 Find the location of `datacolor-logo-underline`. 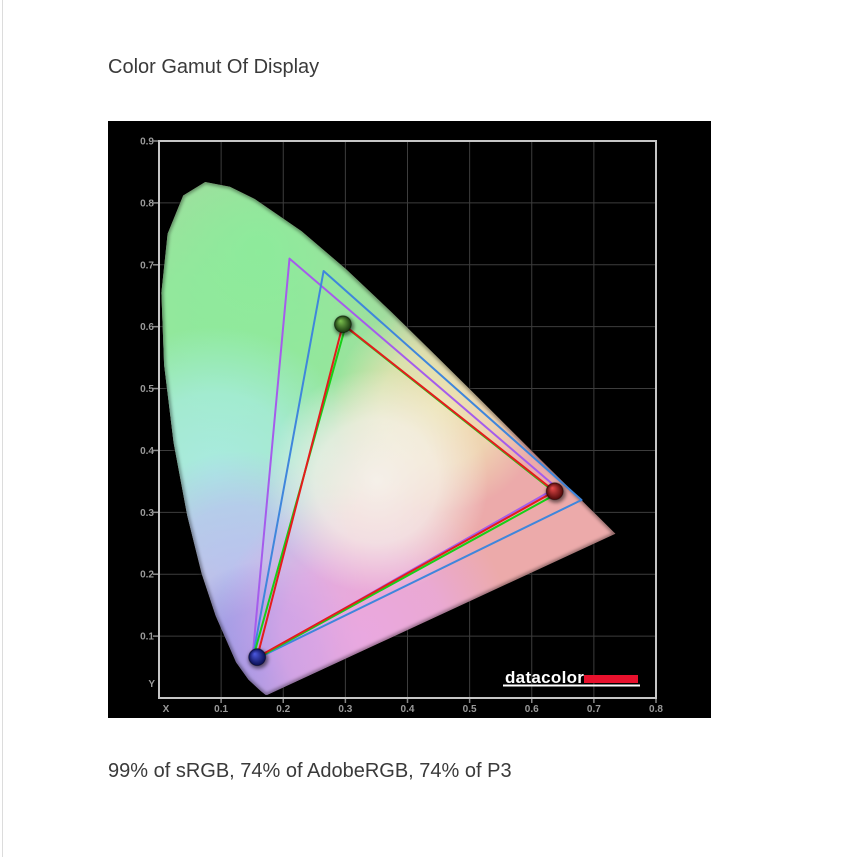

datacolor-logo-underline is located at coordinates (571, 685).